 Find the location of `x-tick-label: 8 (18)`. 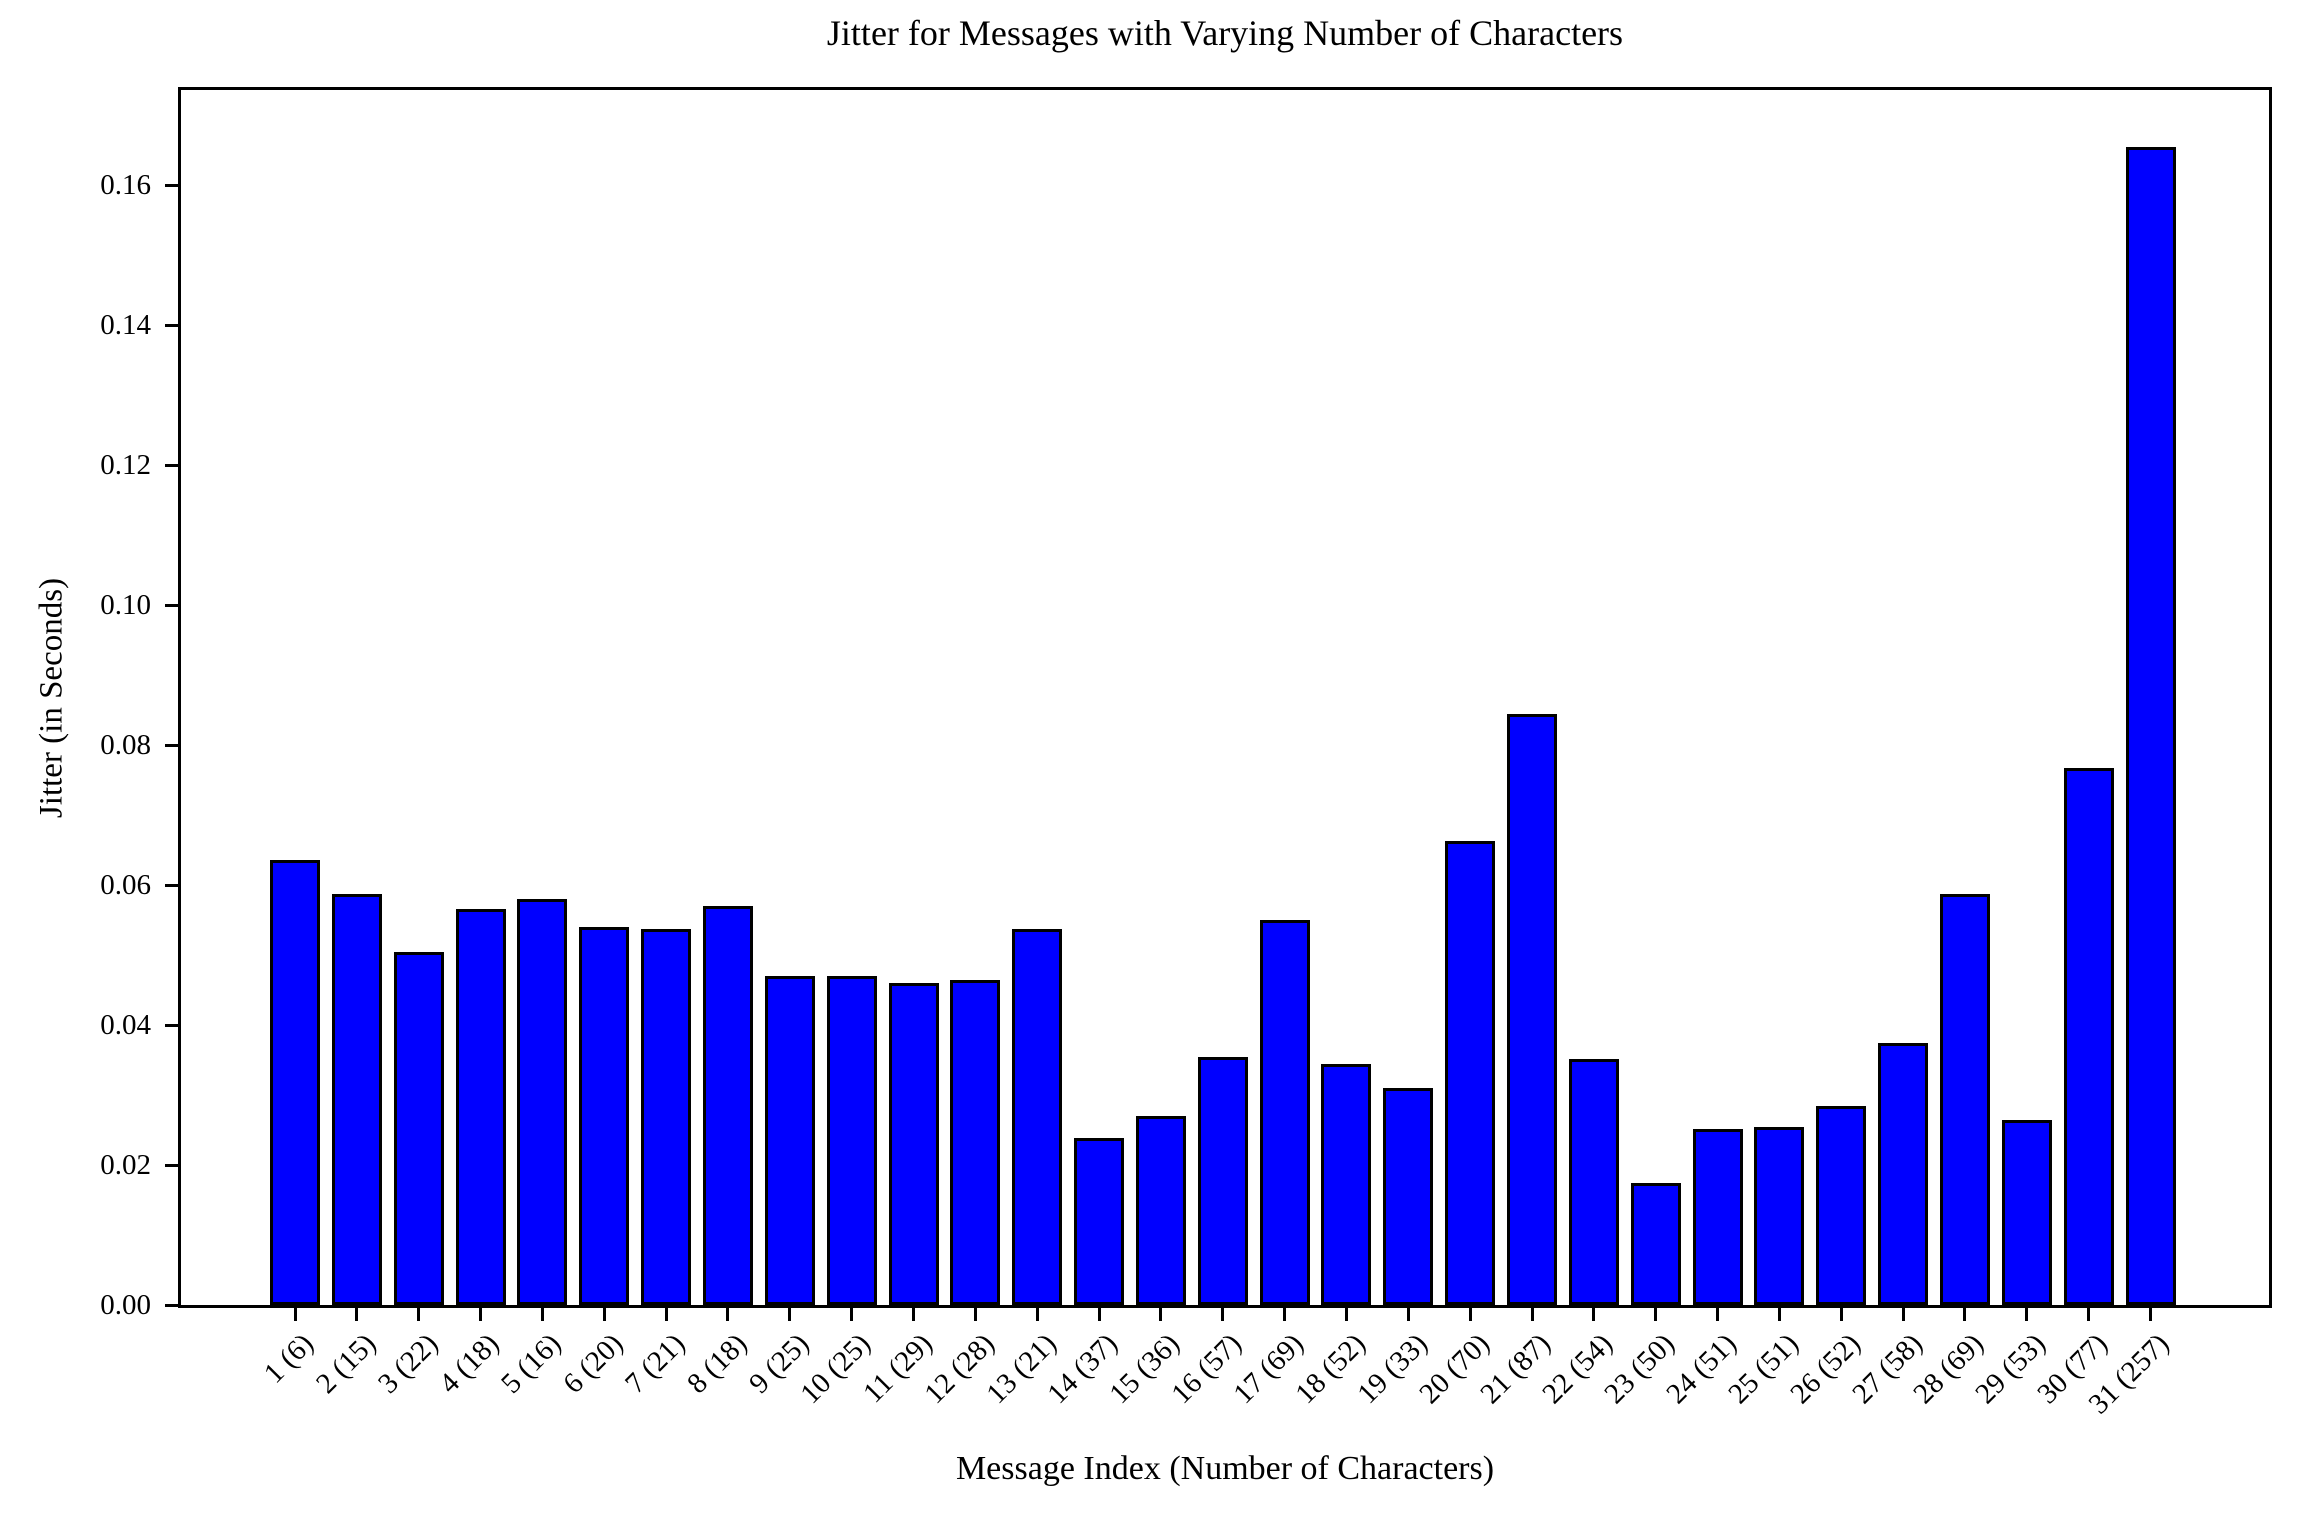

x-tick-label: 8 (18) is located at coordinates (717, 1363).